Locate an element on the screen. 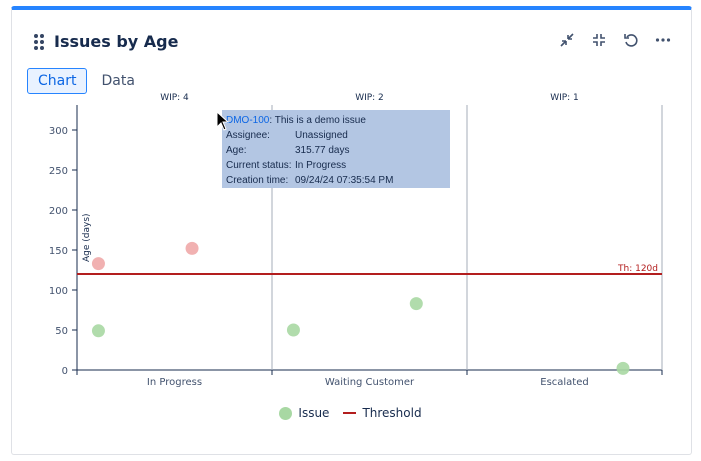  y-tick-label: 300 is located at coordinates (58, 131).